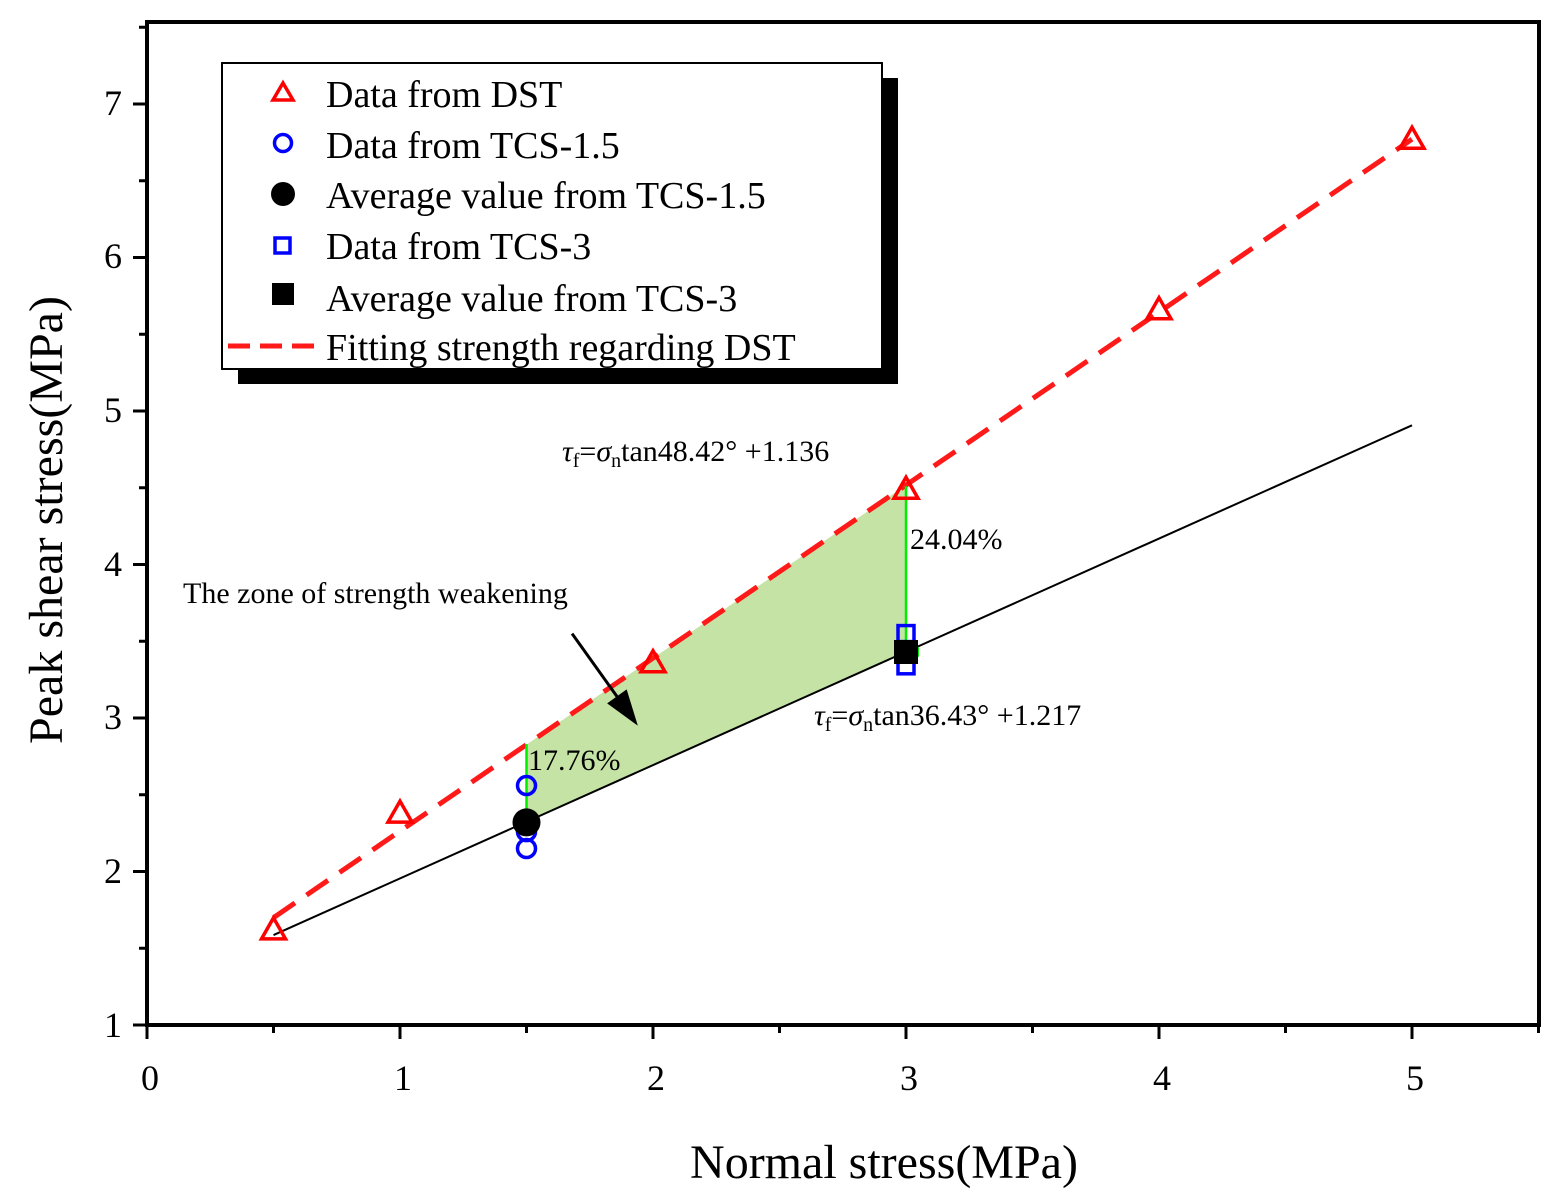  I want to click on legend-label-dst: Data from DST, so click(444, 95).